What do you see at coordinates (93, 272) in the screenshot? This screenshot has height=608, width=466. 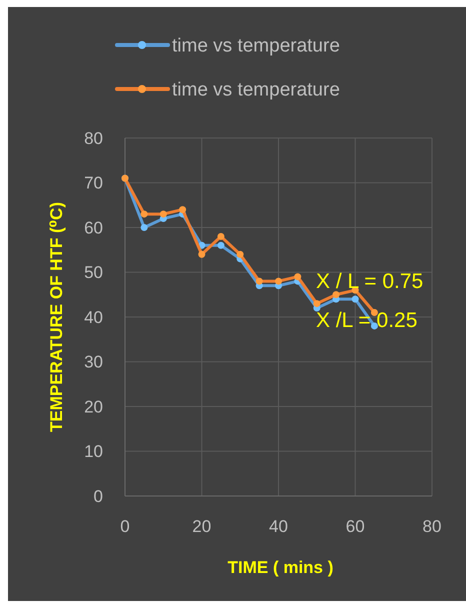 I see `y-tick-label: 50` at bounding box center [93, 272].